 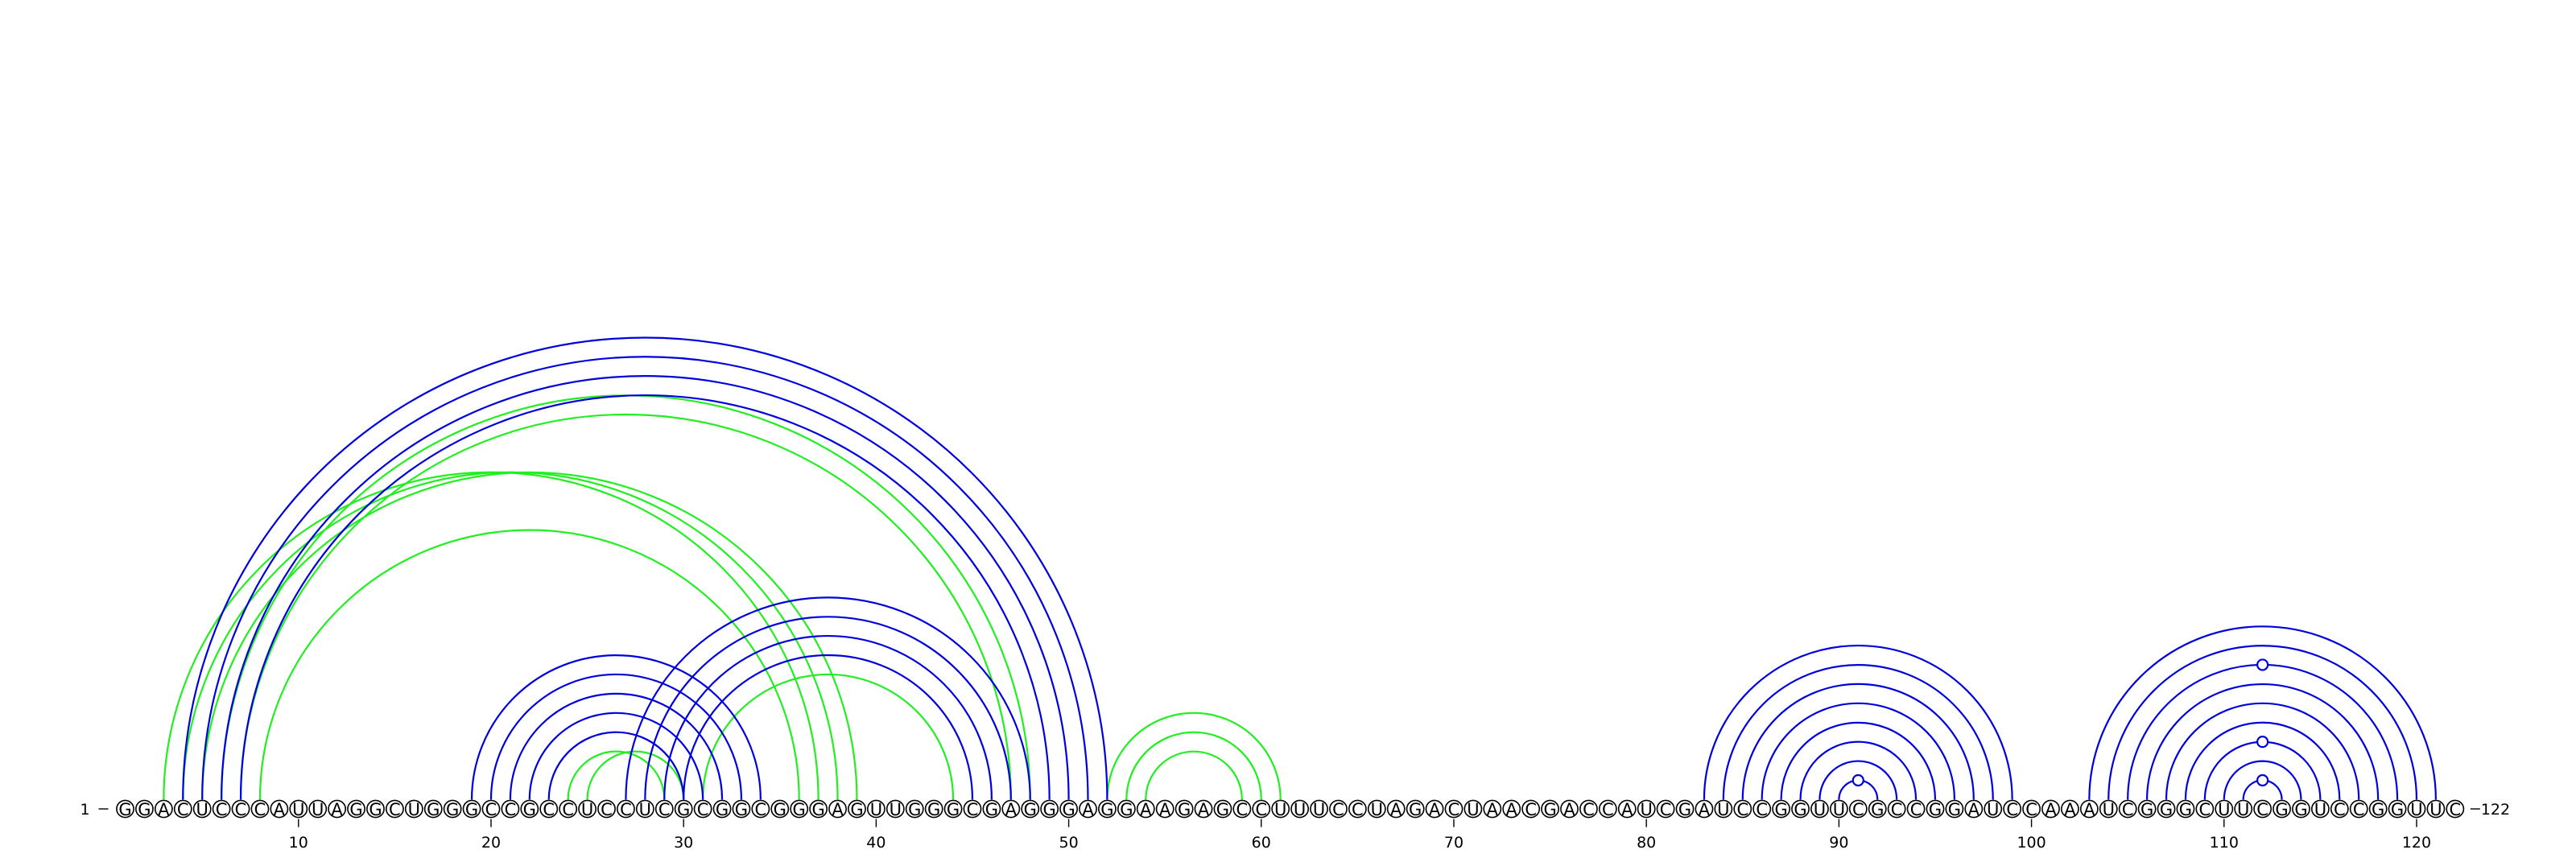 I want to click on axis-tick-label: 70, so click(x=1453, y=843).